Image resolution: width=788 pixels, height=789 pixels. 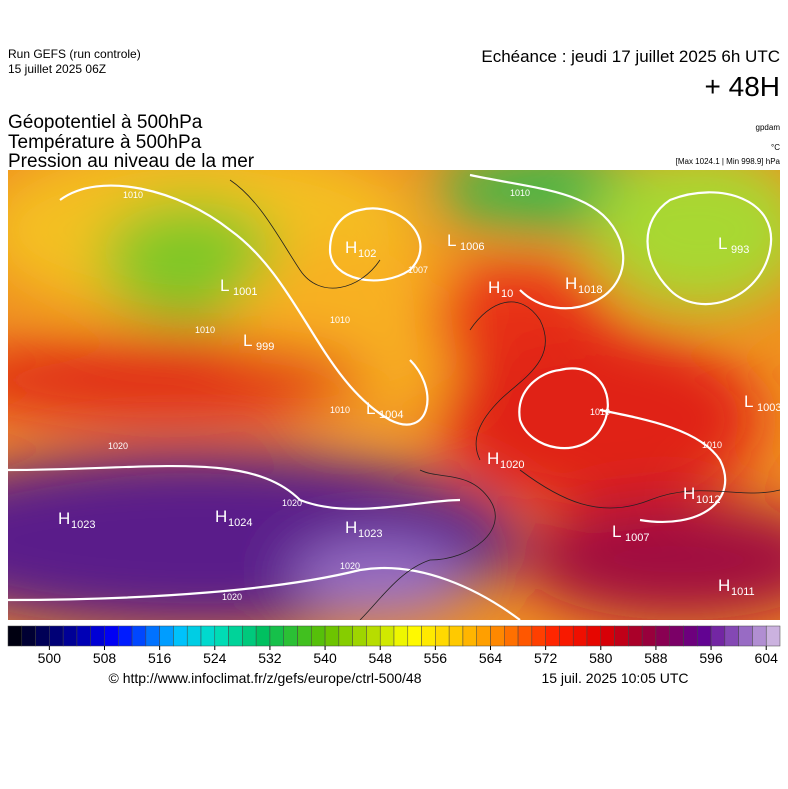 What do you see at coordinates (775, 147) in the screenshot?
I see `unit-2: °C` at bounding box center [775, 147].